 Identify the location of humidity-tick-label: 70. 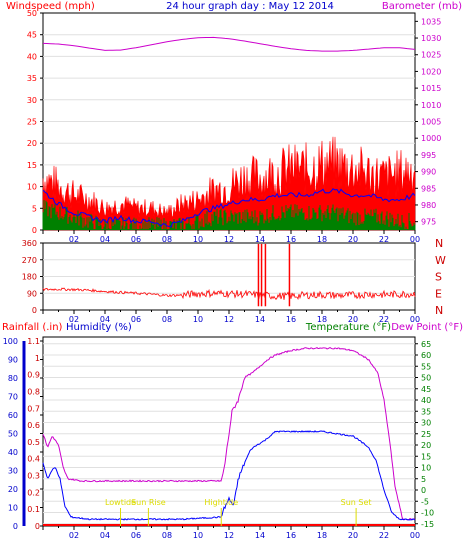
(13, 397).